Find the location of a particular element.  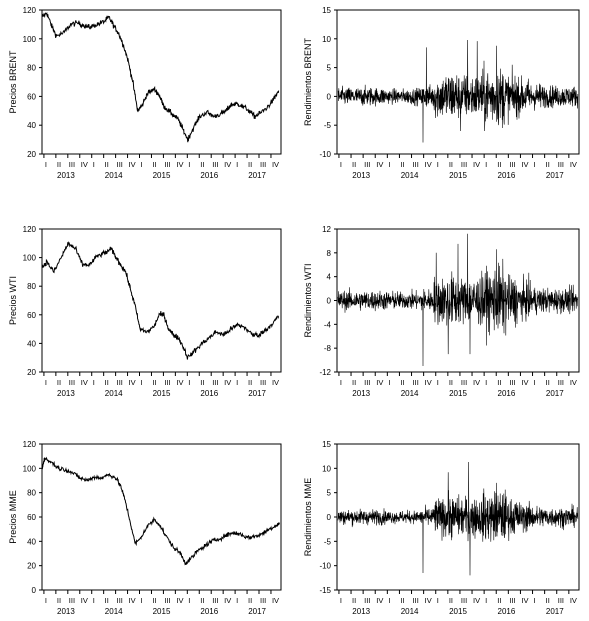

y-tick-label: 20 is located at coordinates (31, 154).